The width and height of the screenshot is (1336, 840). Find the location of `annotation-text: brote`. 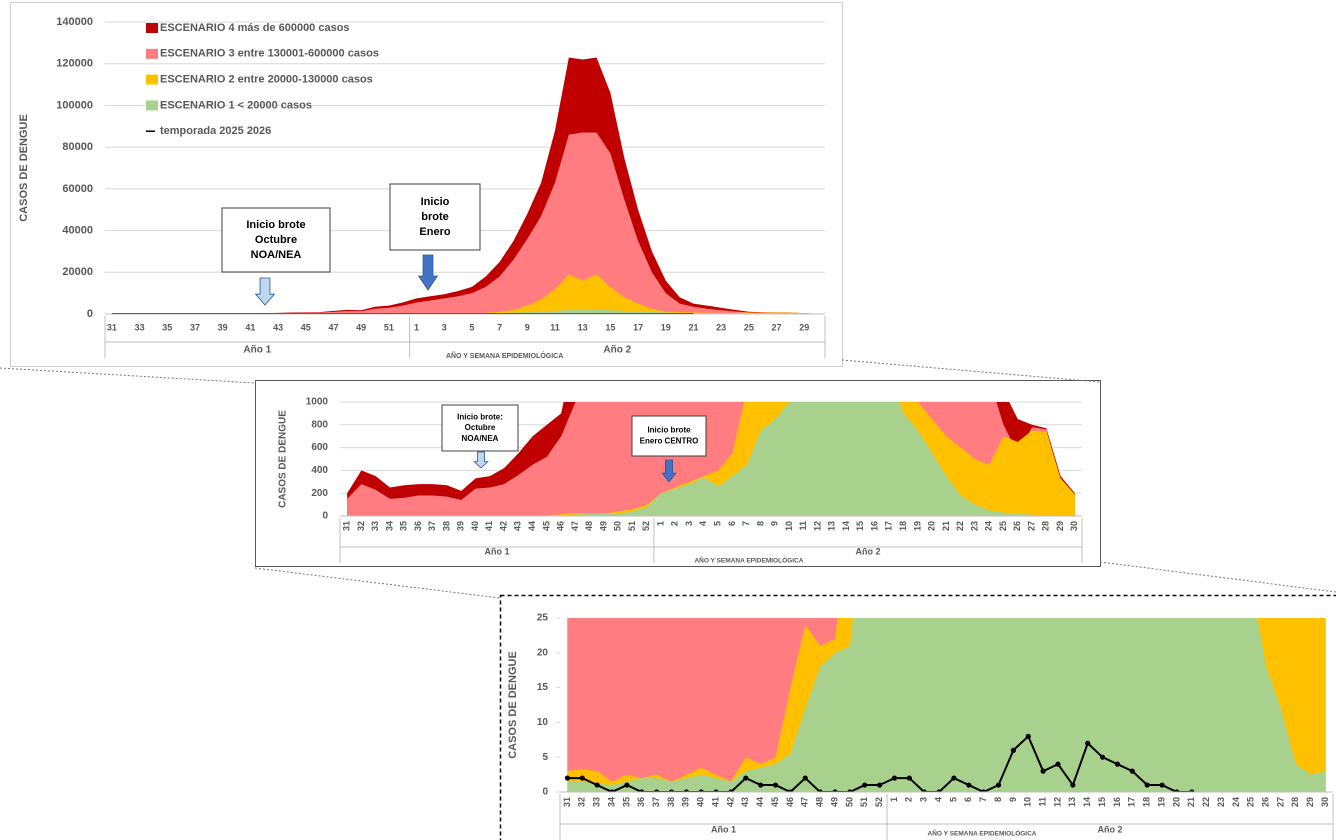

annotation-text: brote is located at coordinates (435, 217).